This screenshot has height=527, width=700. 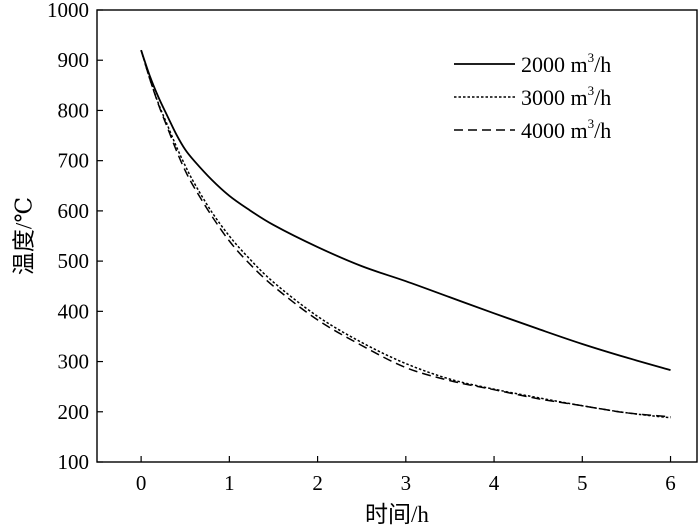 I want to click on y-tick-label: 800, so click(x=74, y=110).